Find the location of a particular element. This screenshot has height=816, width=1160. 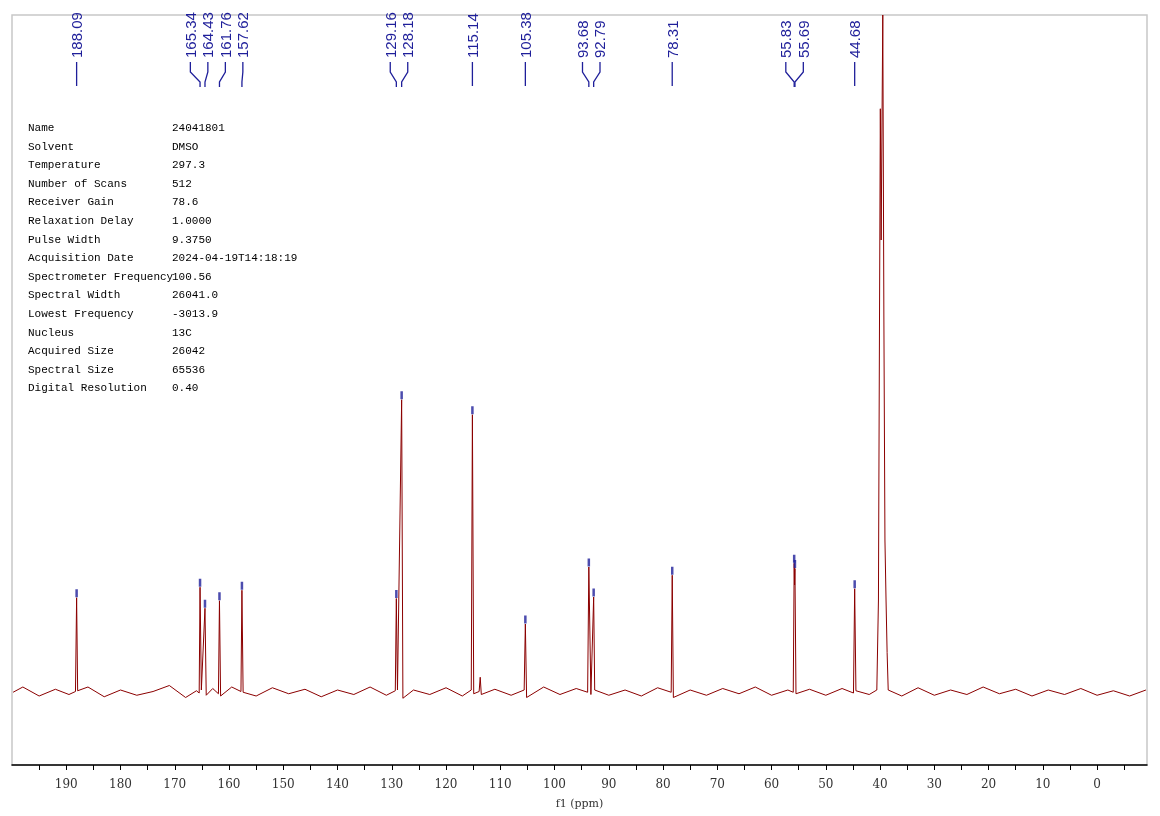

annotation: 13C is located at coordinates (182, 332).